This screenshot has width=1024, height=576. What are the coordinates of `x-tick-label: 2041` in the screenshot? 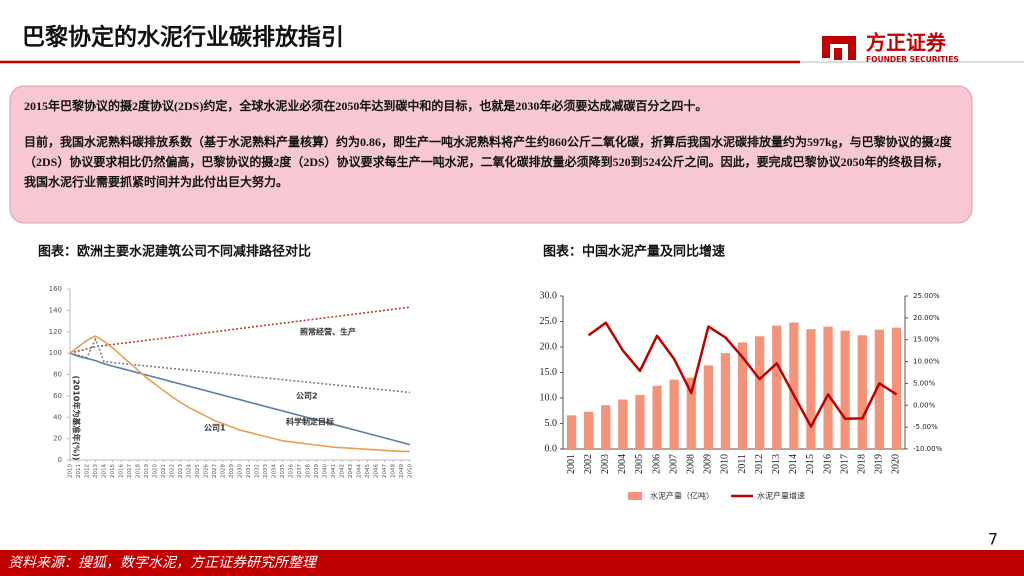 It's located at (334, 471).